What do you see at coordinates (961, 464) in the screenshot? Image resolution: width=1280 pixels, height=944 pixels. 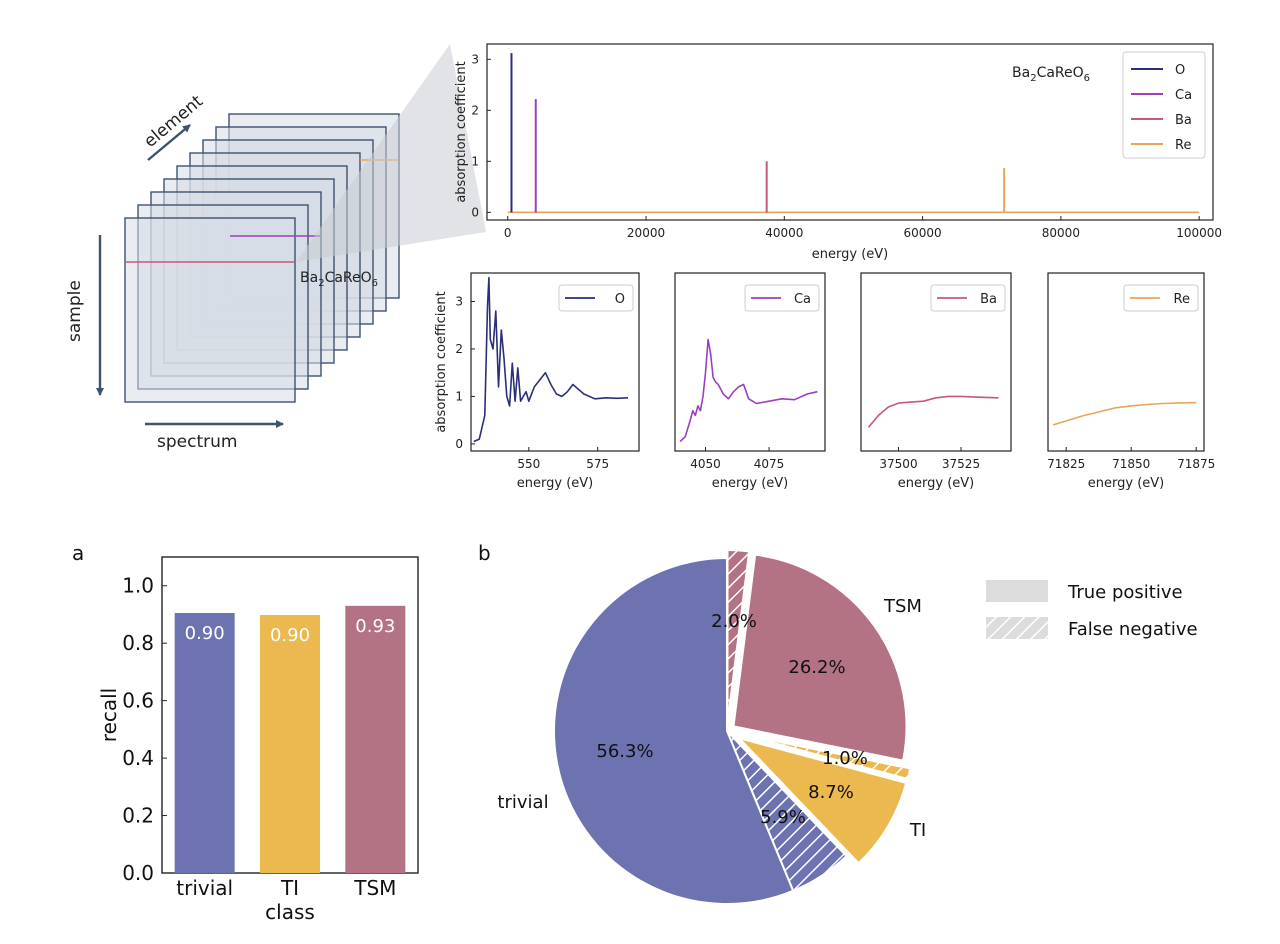 I see `x-tick-label: 37525` at bounding box center [961, 464].